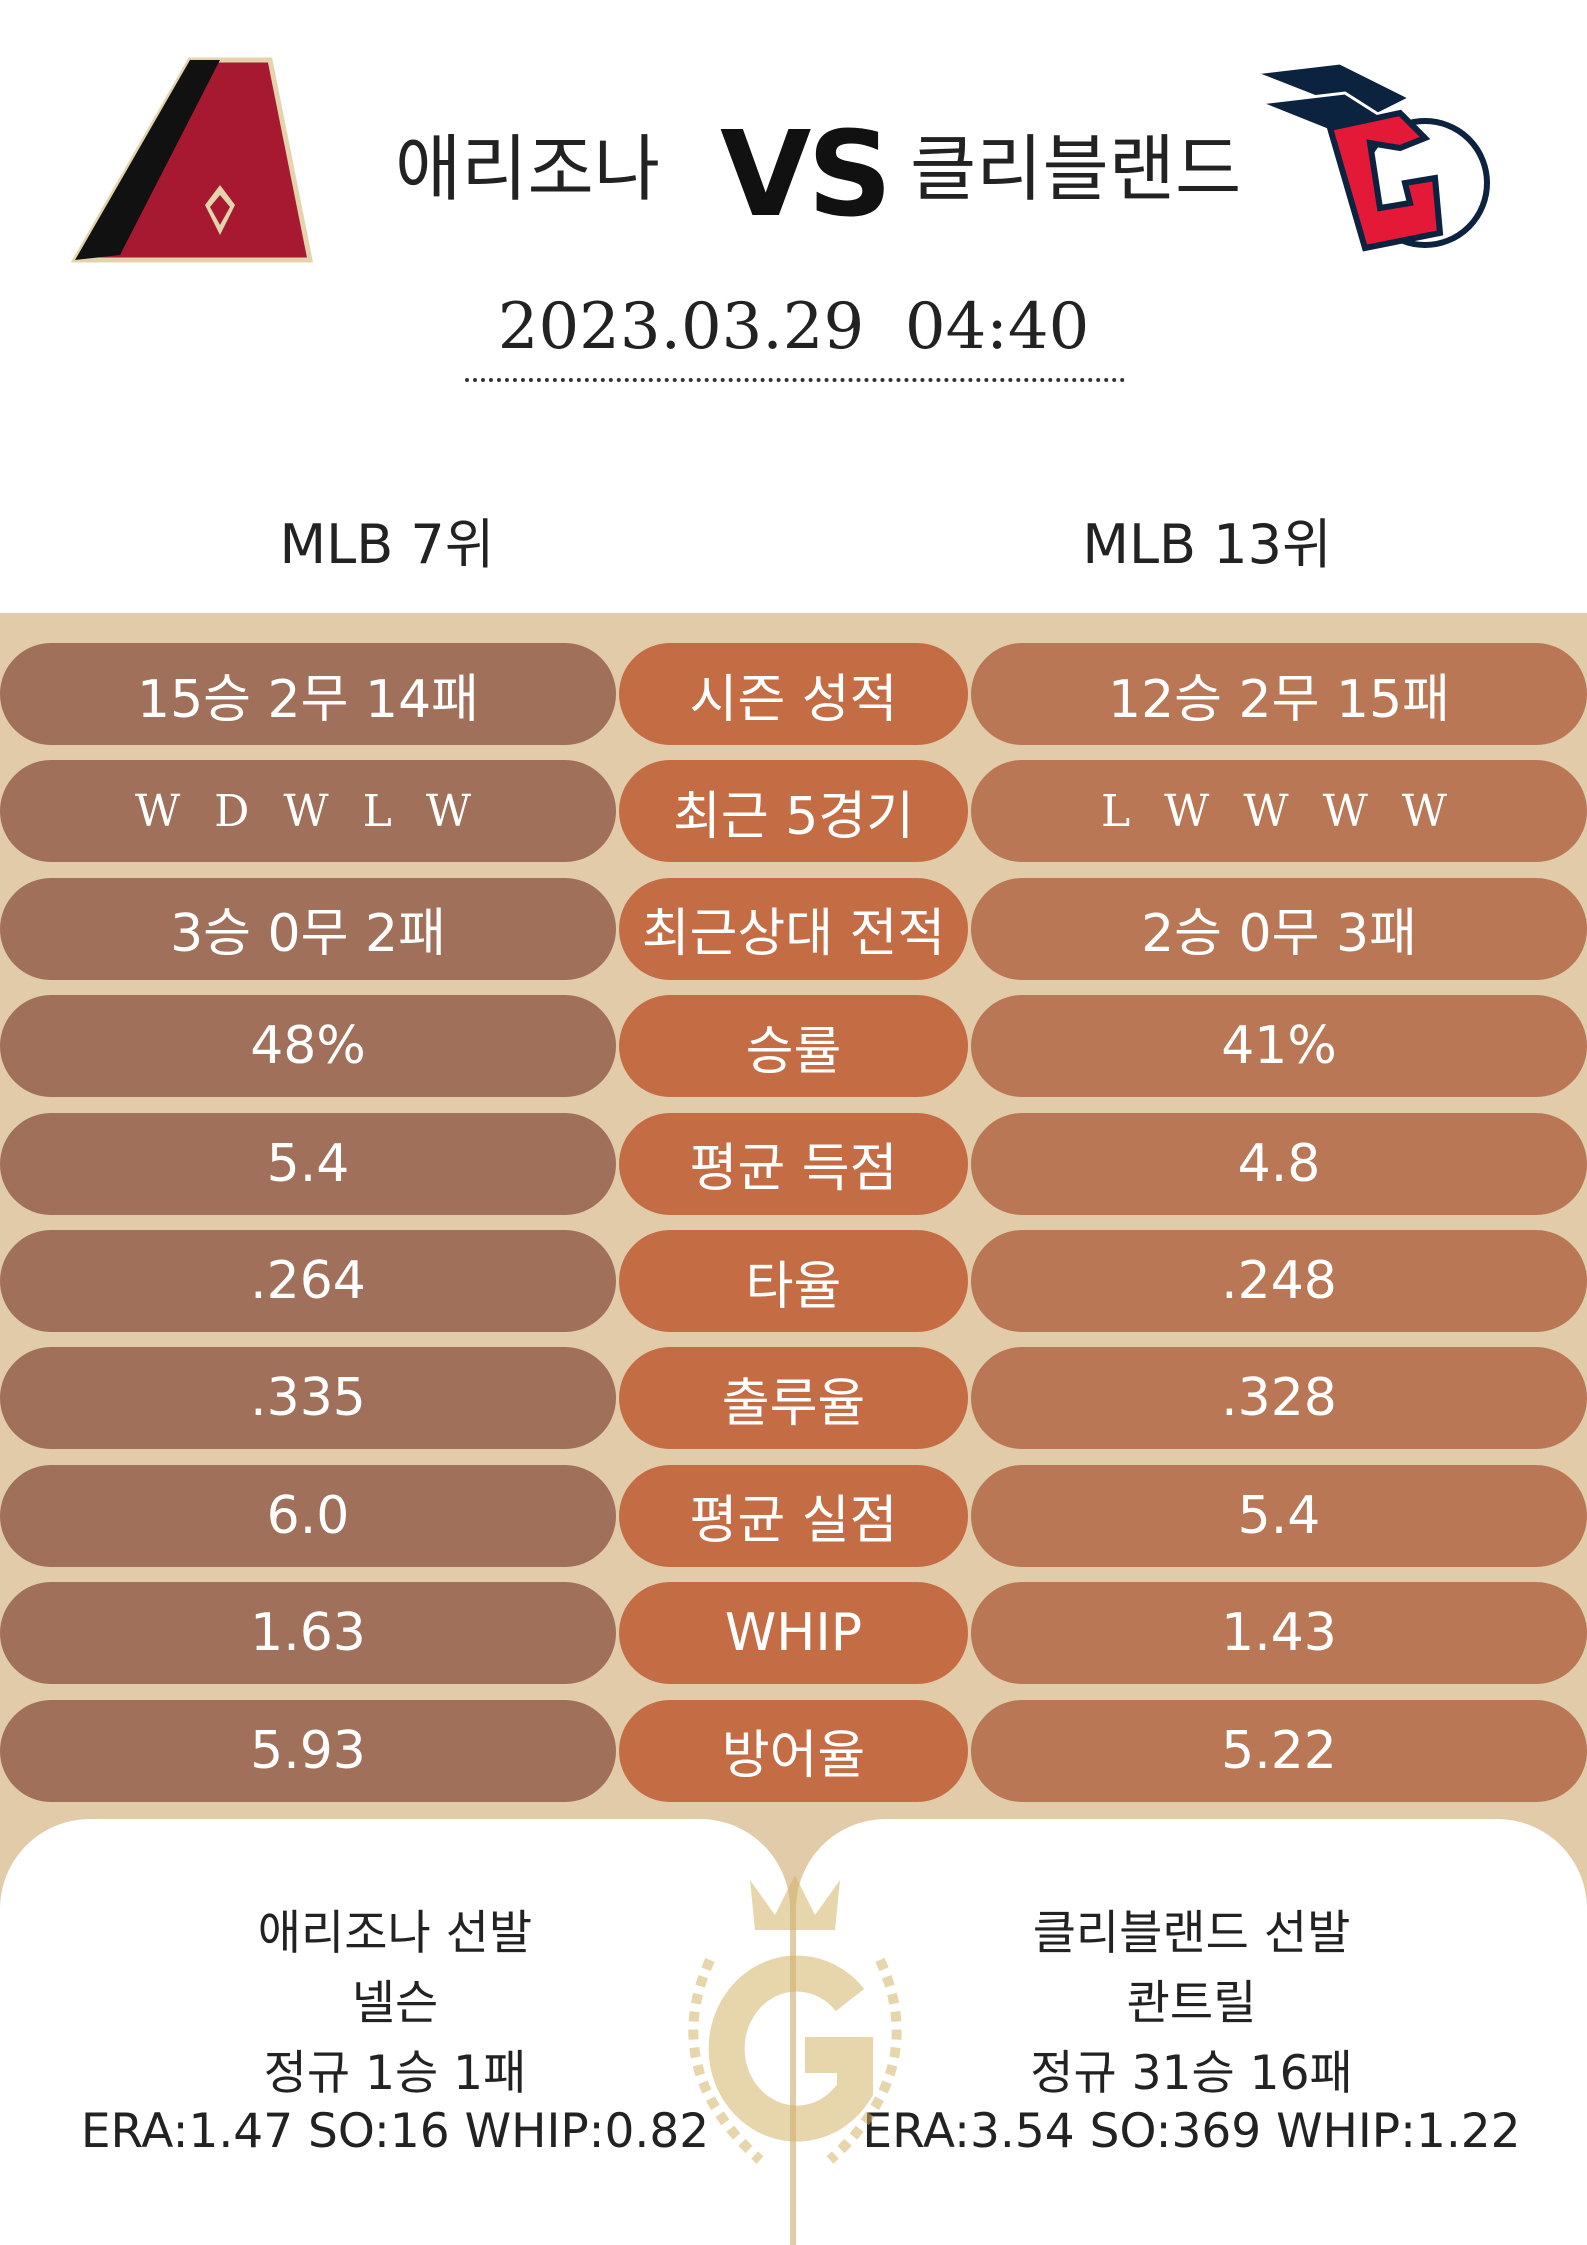 This screenshot has width=1587, height=2245. I want to click on arizona-logo, so click(192, 160).